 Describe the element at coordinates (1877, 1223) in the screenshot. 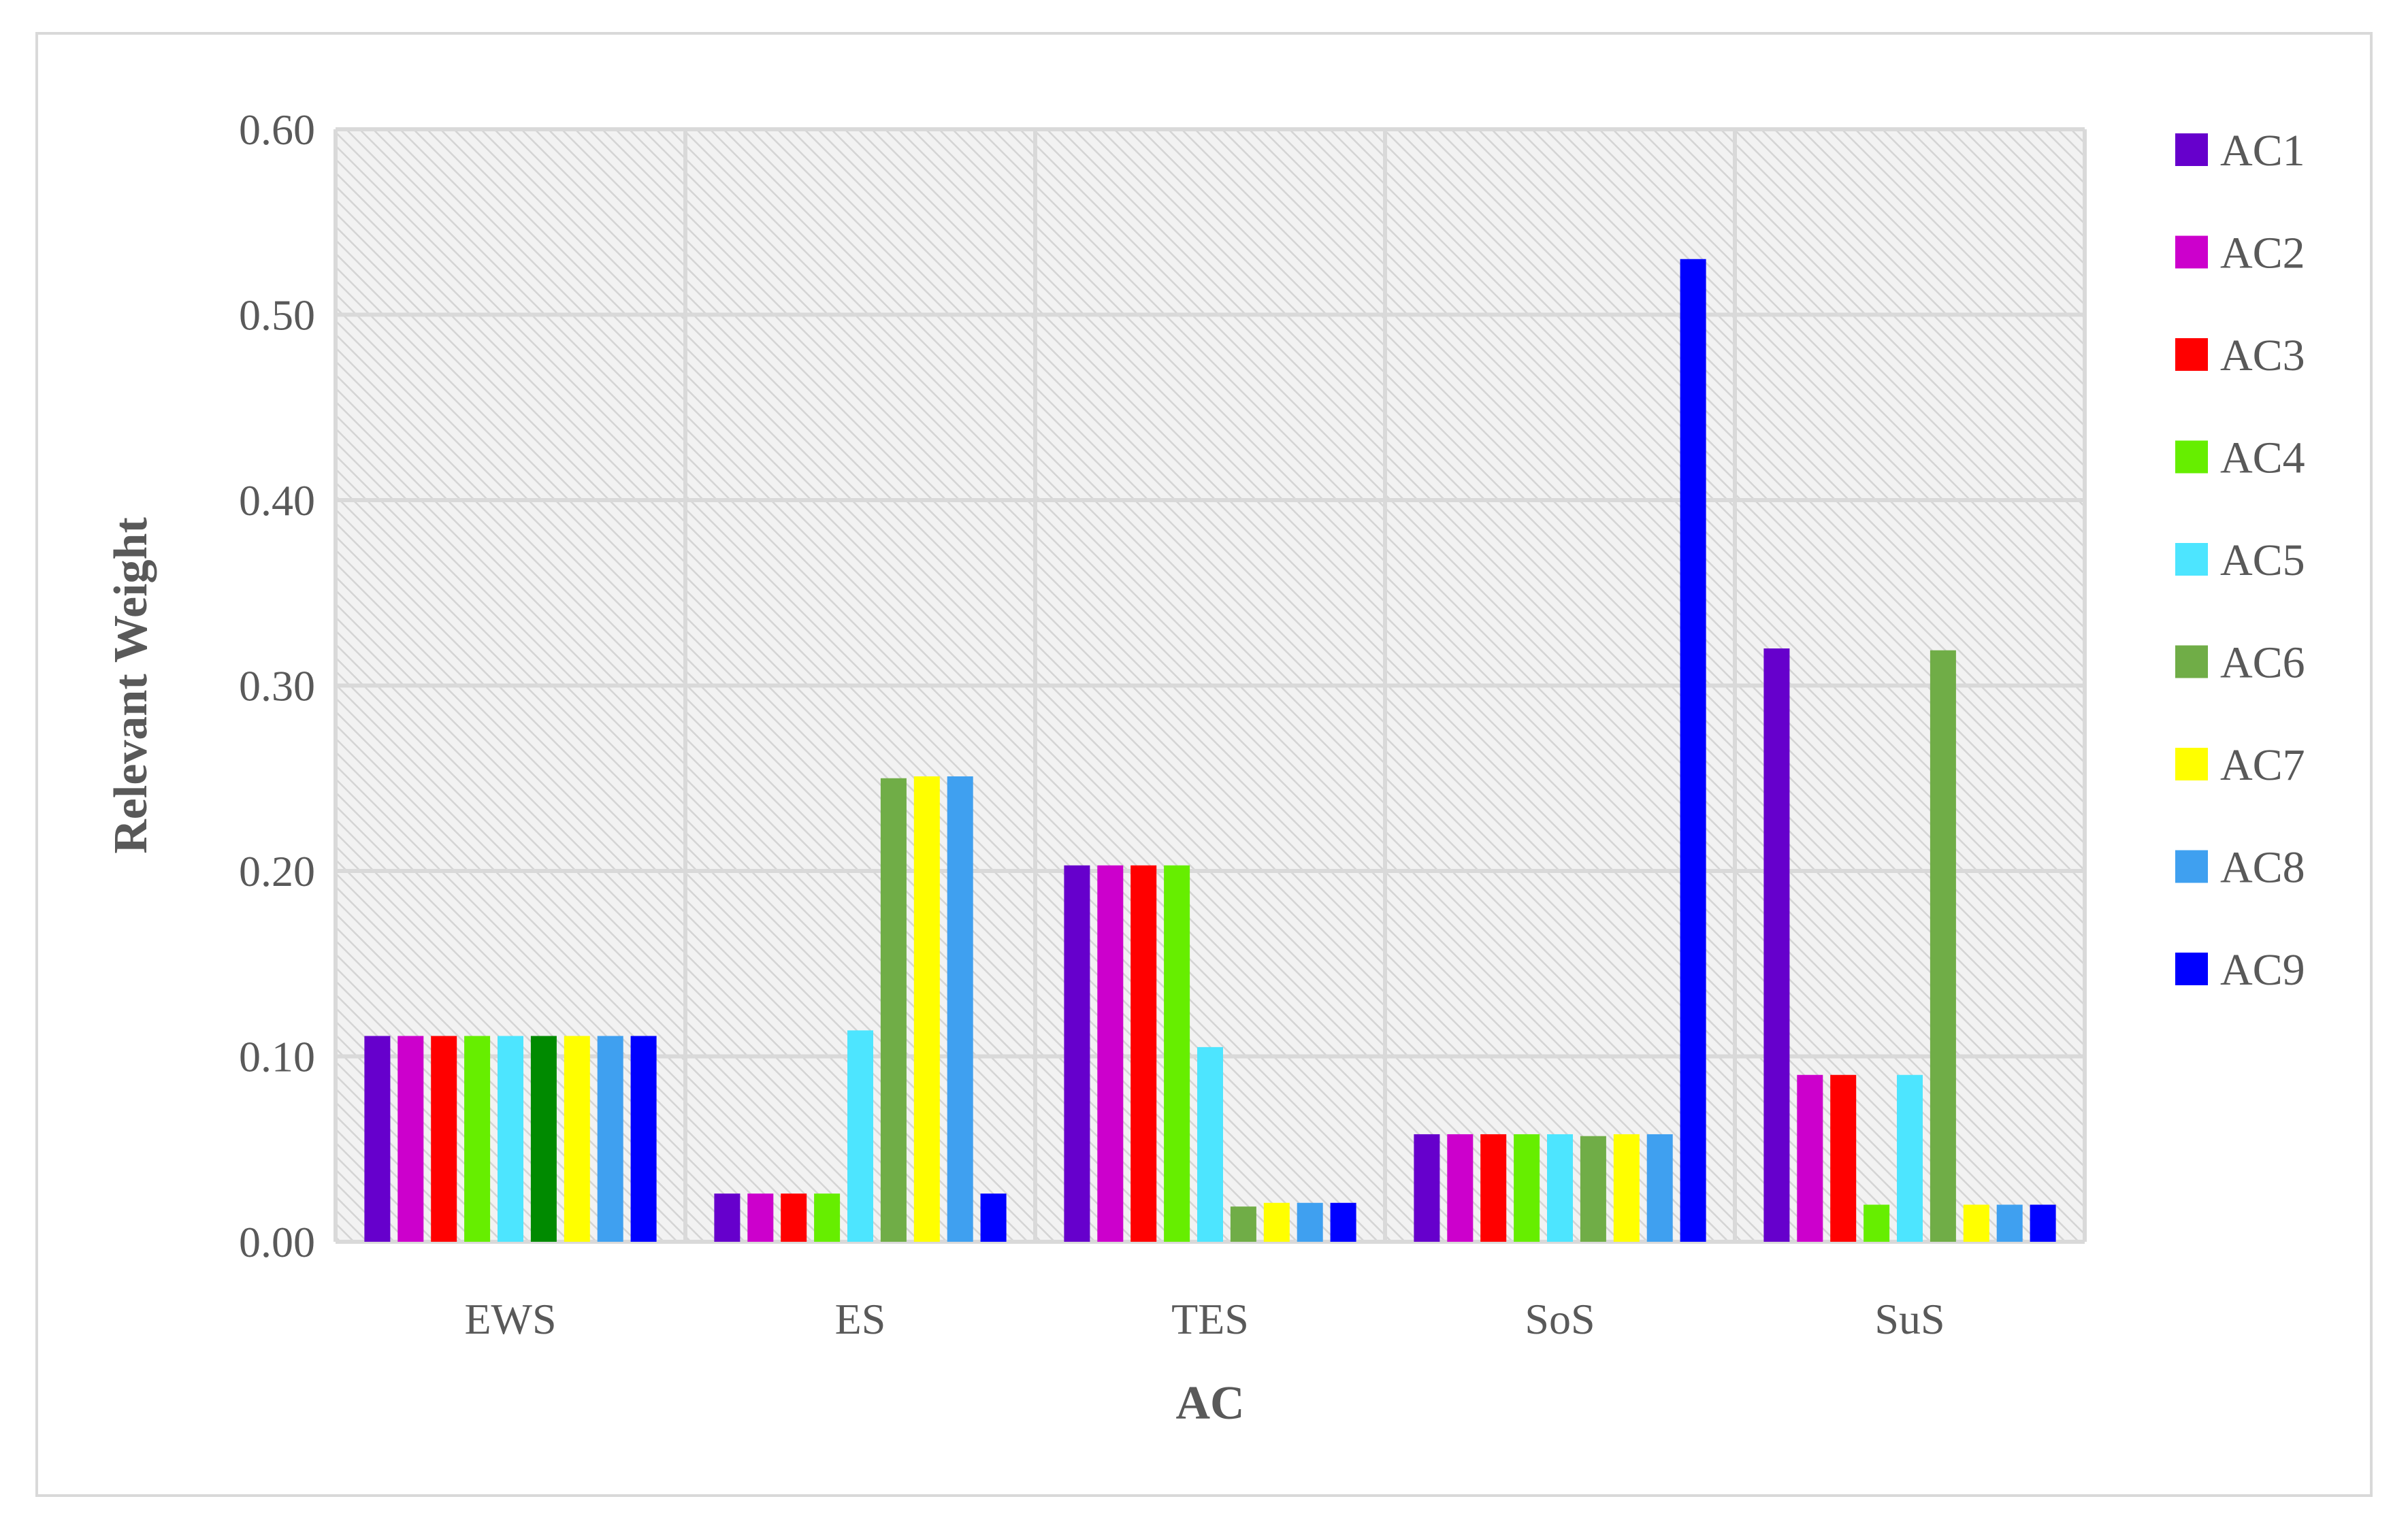

I see `bar-ac4-sus` at that location.